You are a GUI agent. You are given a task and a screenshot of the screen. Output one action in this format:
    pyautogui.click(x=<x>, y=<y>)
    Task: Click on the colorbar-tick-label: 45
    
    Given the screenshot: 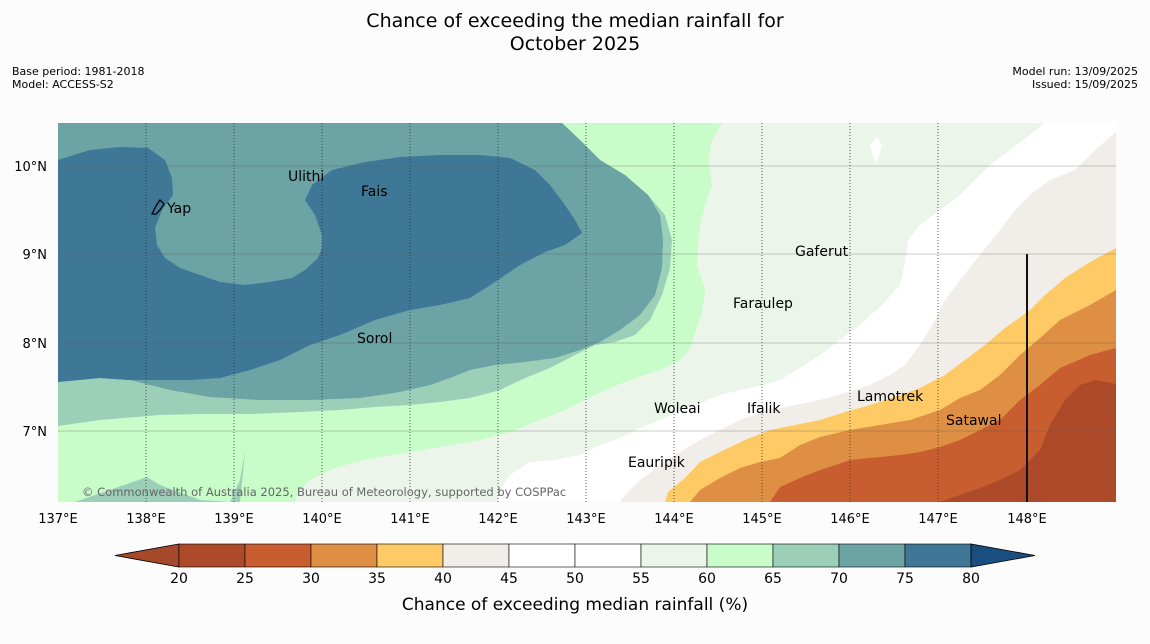 What is the action you would take?
    pyautogui.click(x=509, y=579)
    